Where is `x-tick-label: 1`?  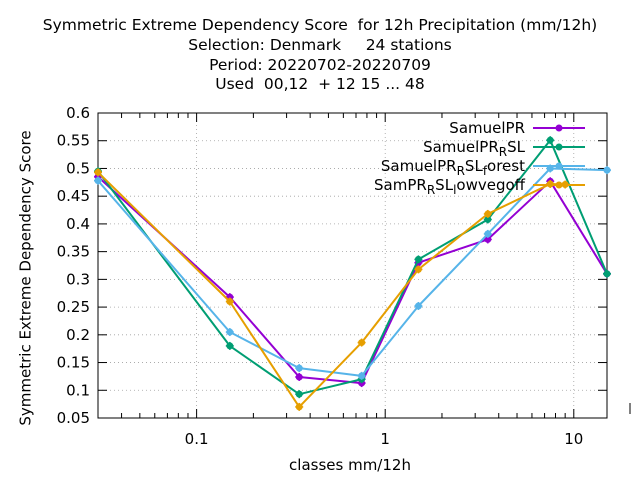
x-tick-label: 1 is located at coordinates (385, 439).